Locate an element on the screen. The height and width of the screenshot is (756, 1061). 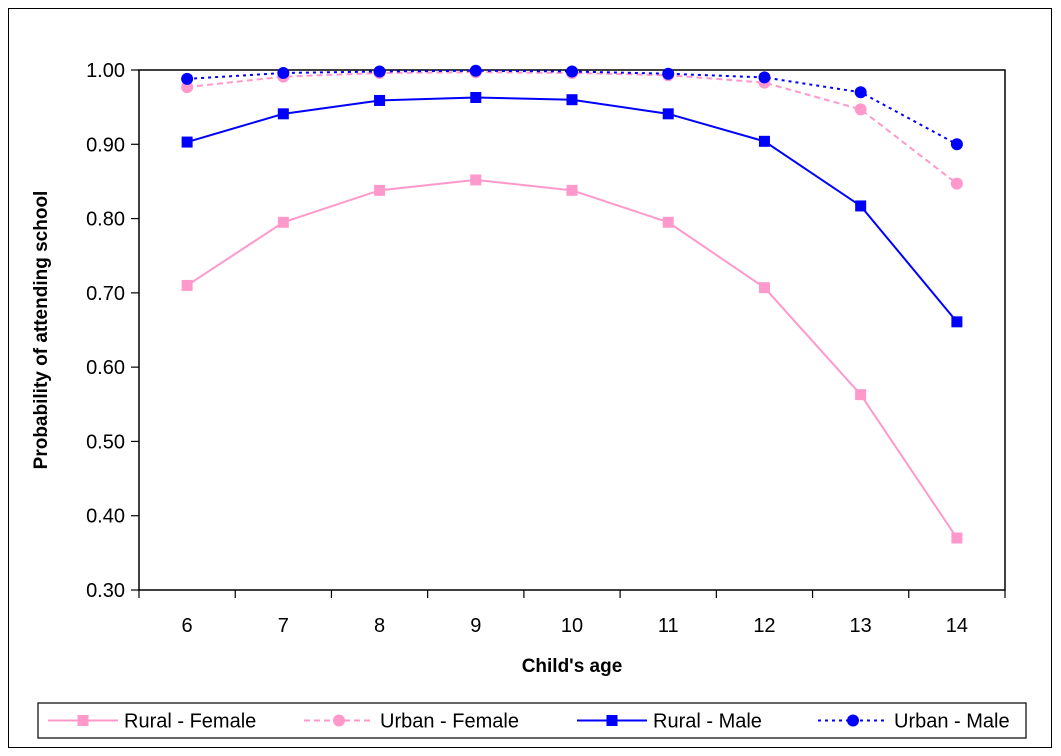
y-tick-label: 1.00 is located at coordinates (105, 71).